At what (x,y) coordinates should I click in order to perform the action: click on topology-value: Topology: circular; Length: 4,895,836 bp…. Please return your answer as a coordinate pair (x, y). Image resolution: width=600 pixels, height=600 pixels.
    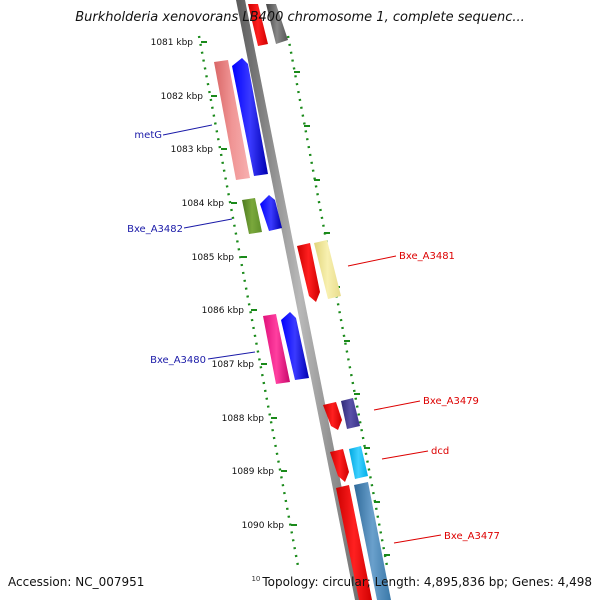
    Looking at the image, I should click on (427, 582).